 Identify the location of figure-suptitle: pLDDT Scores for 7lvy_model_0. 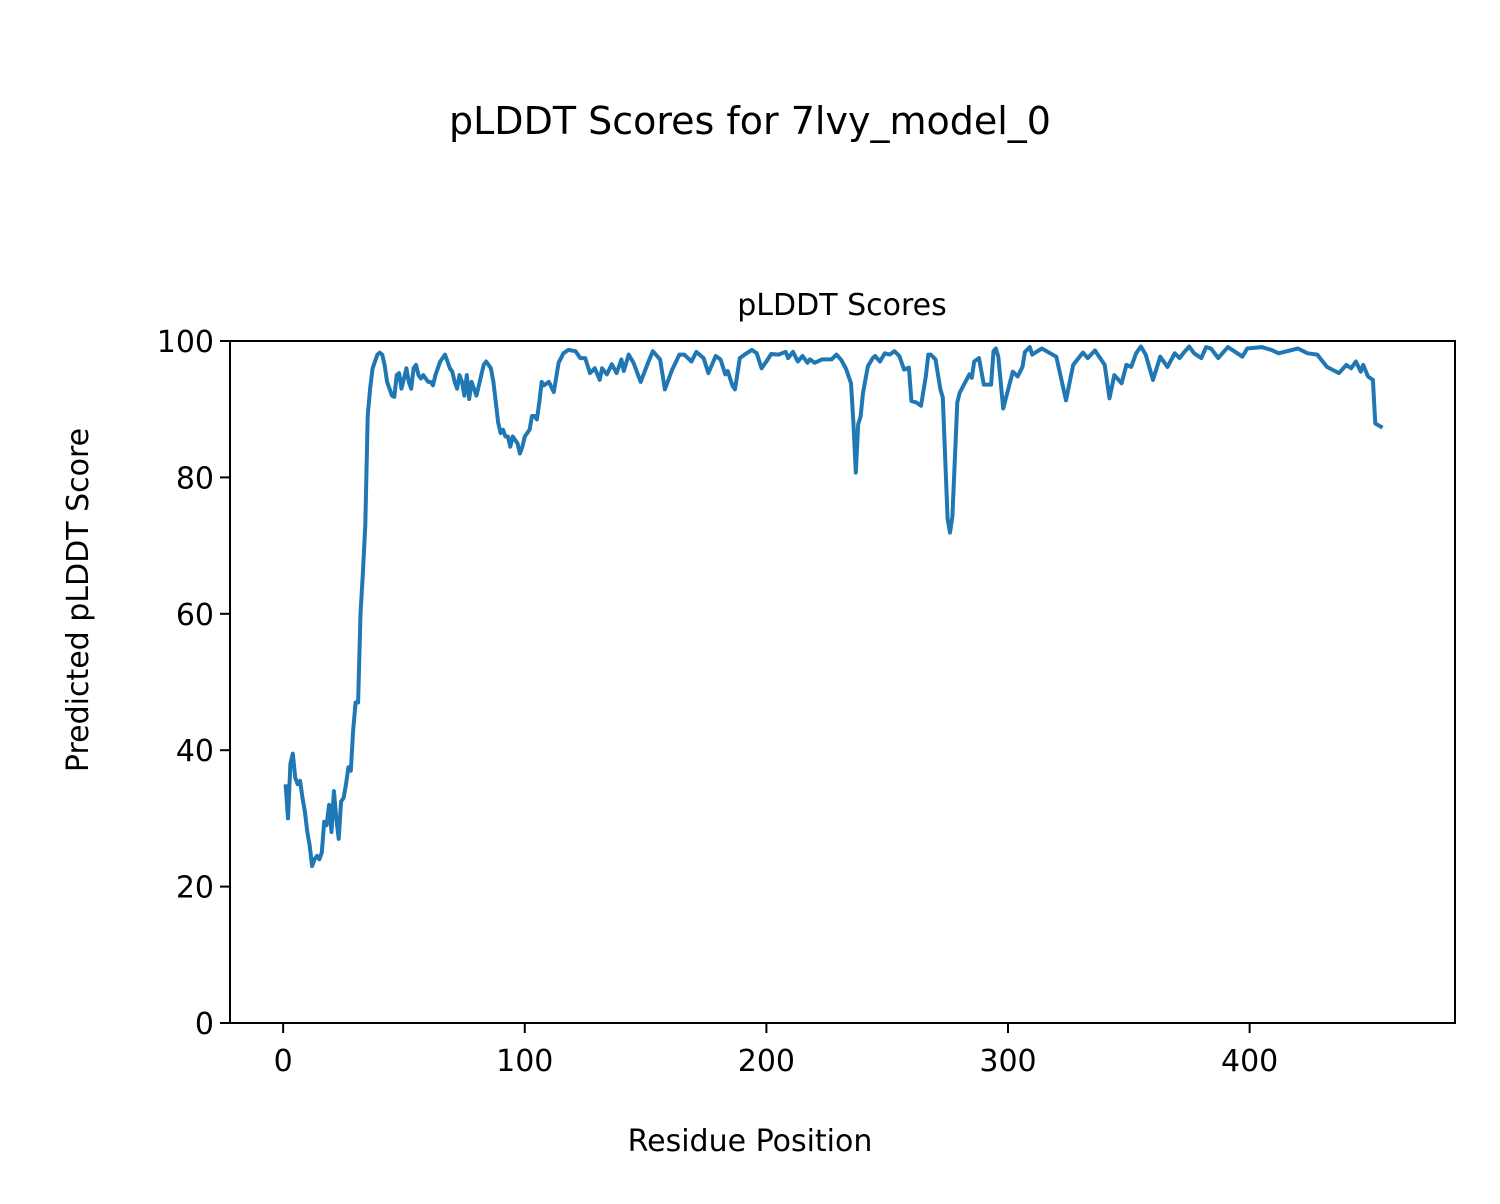
(750, 121).